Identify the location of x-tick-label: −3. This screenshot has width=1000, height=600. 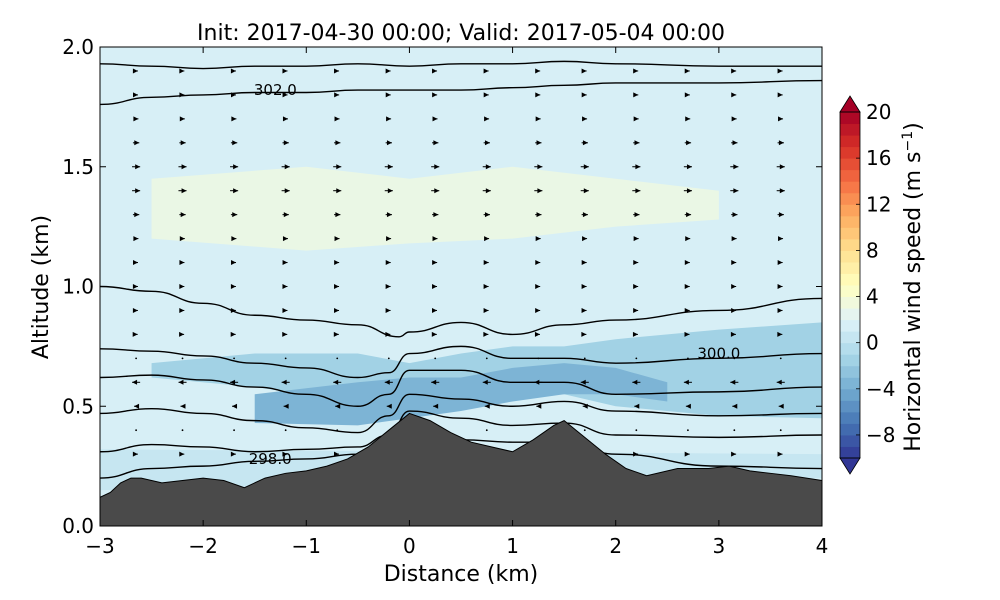
(99, 546).